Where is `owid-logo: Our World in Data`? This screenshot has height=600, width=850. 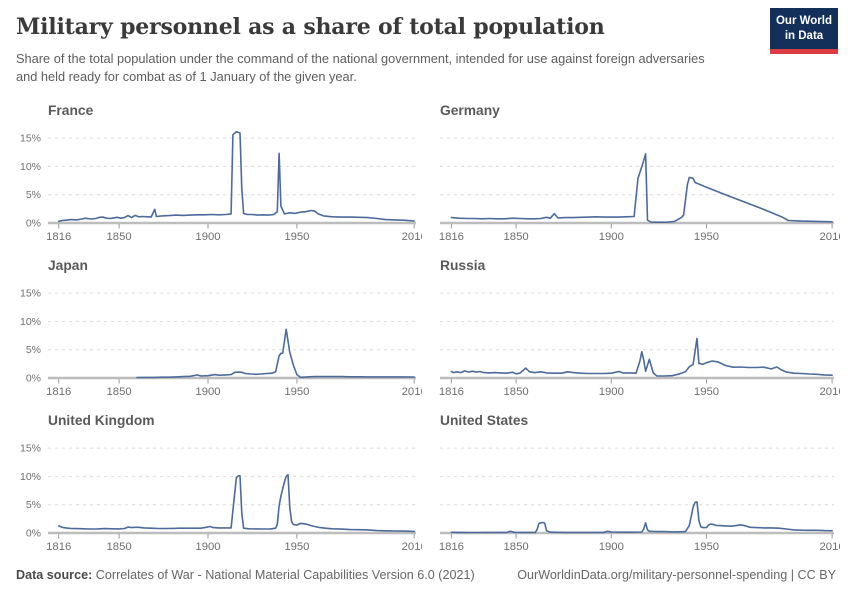 owid-logo: Our World in Data is located at coordinates (804, 31).